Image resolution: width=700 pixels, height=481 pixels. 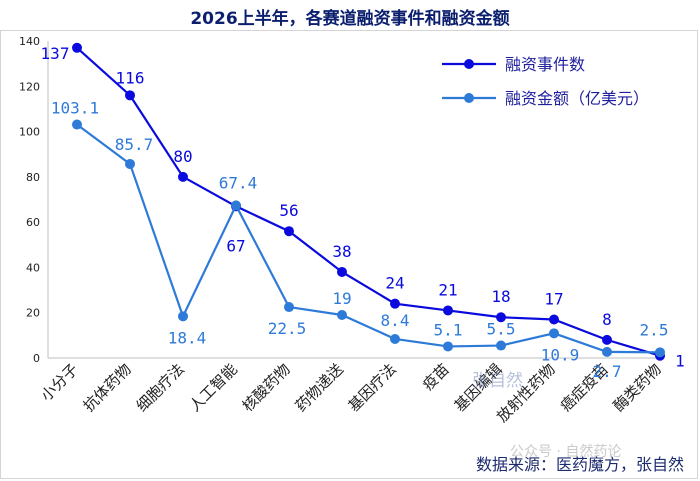 I want to click on x-tick-label: 核酸药物, so click(x=266, y=387).